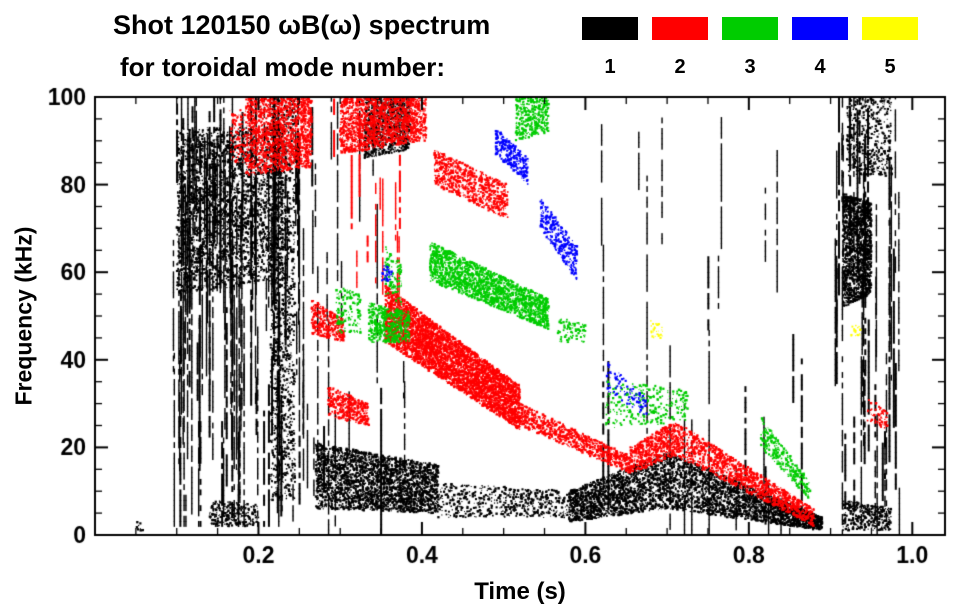 This screenshot has width=963, height=615. Describe the element at coordinates (820, 67) in the screenshot. I see `legend-label-n4: 4` at that location.